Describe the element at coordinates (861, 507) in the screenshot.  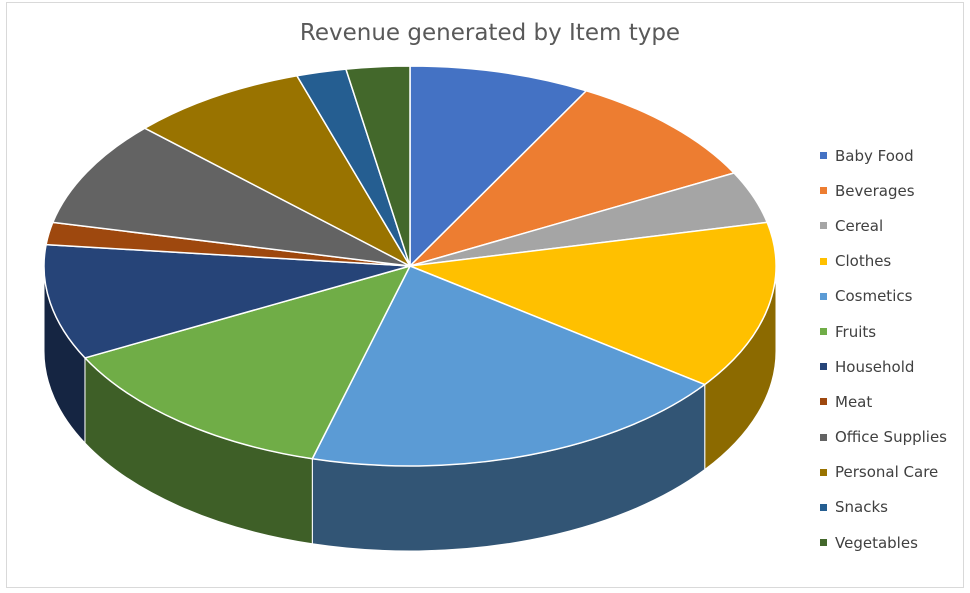
I see `legend-label: Snacks` at that location.